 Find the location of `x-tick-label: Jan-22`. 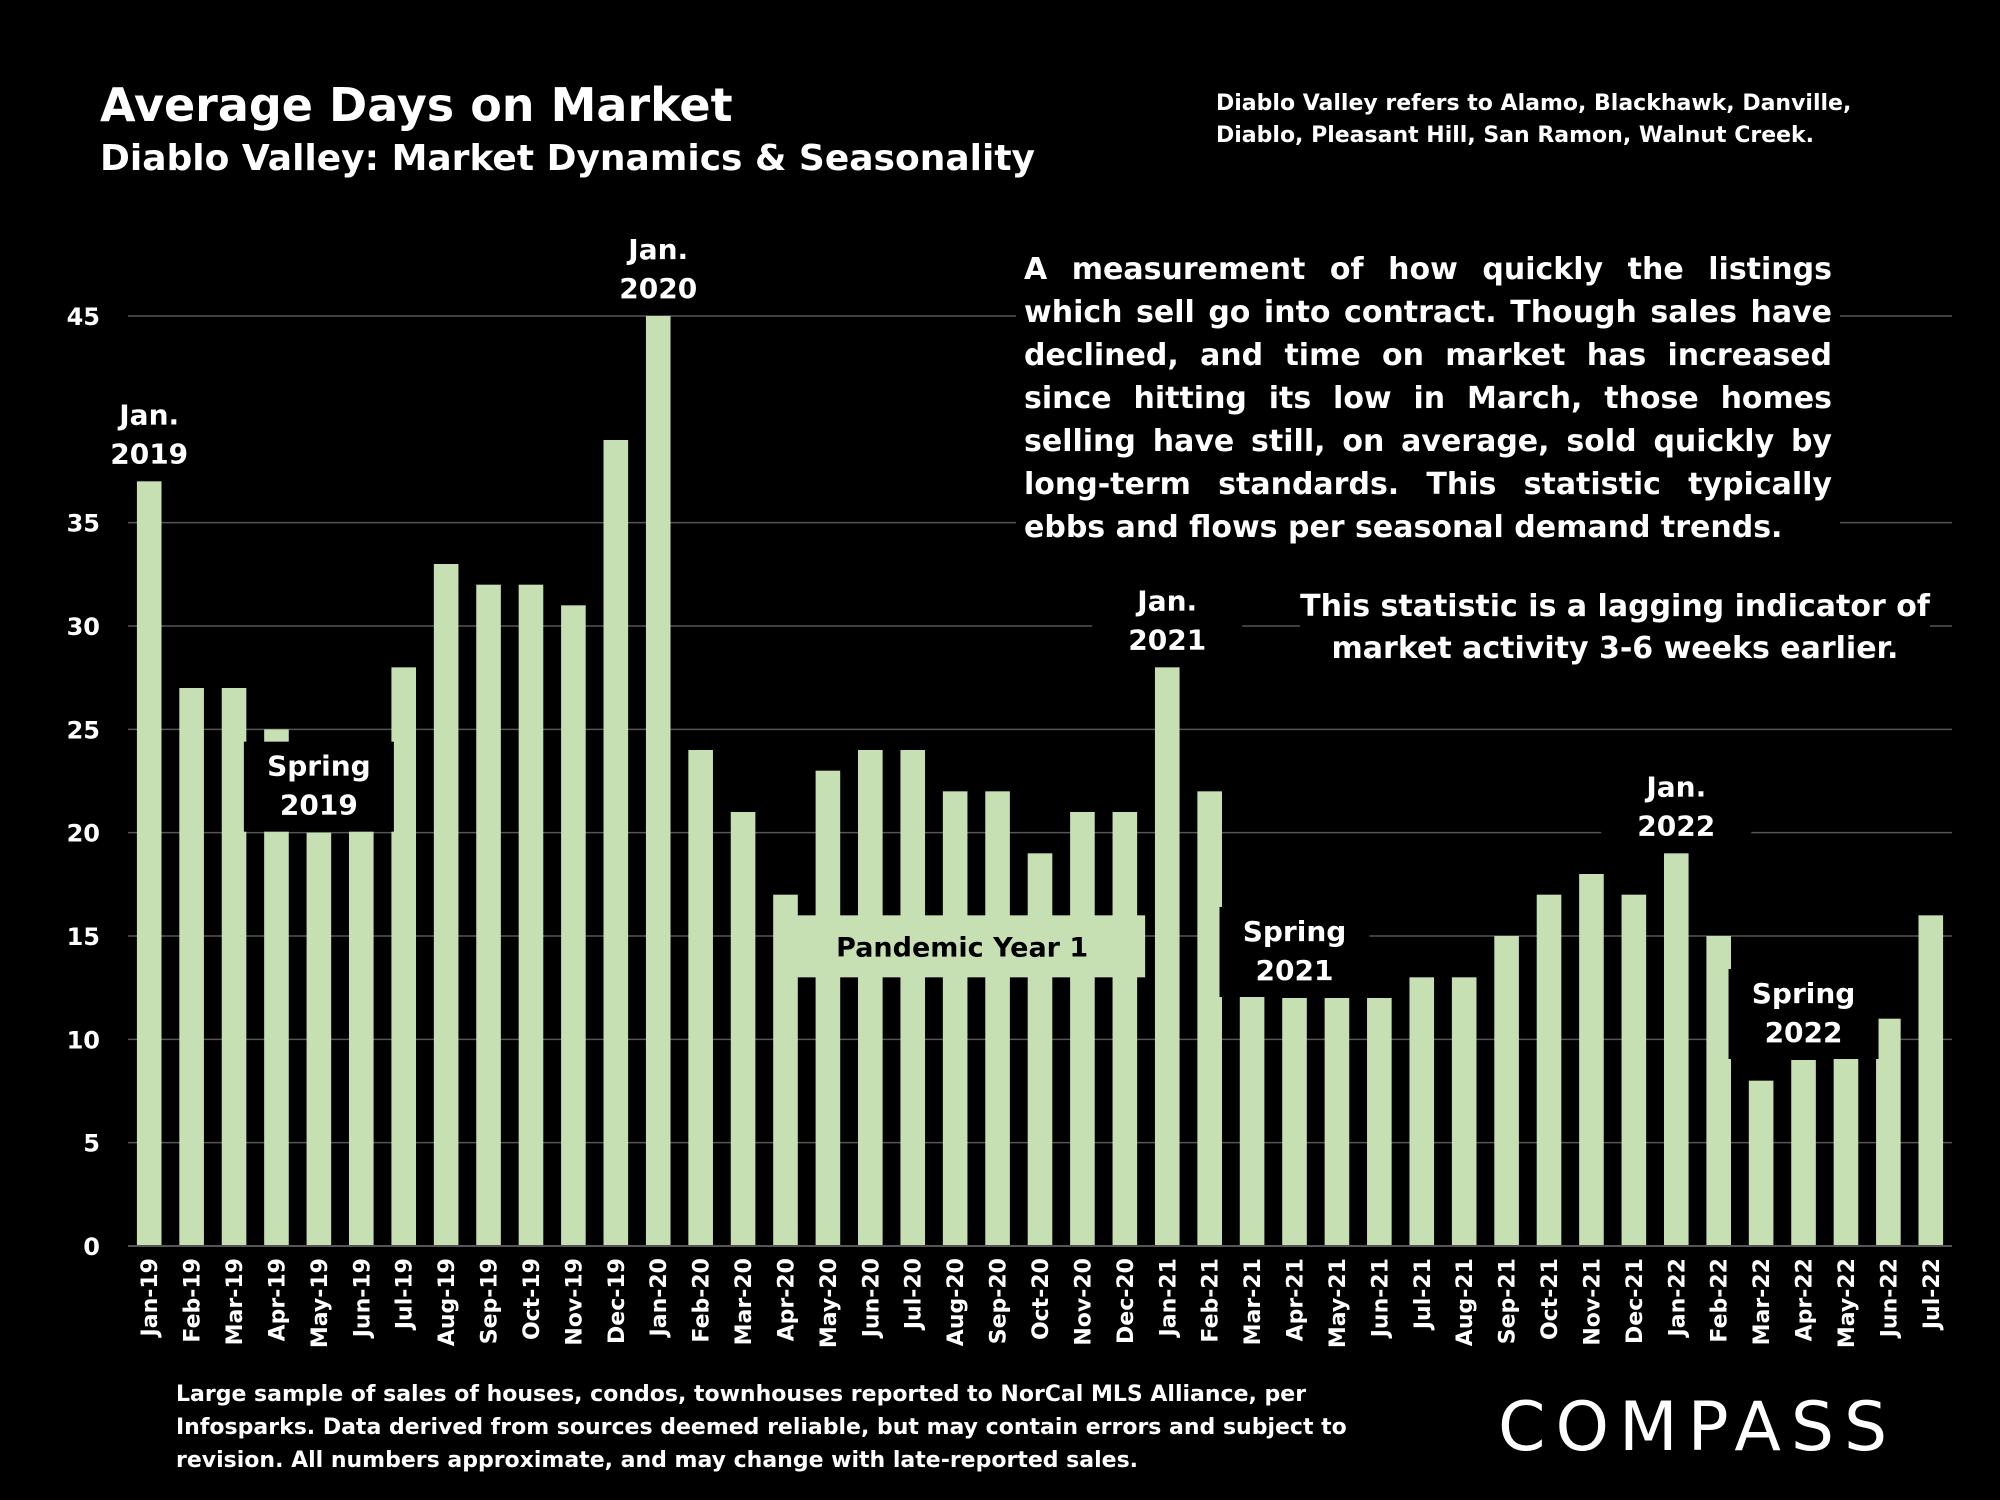

x-tick-label: Jan-22 is located at coordinates (1677, 1298).